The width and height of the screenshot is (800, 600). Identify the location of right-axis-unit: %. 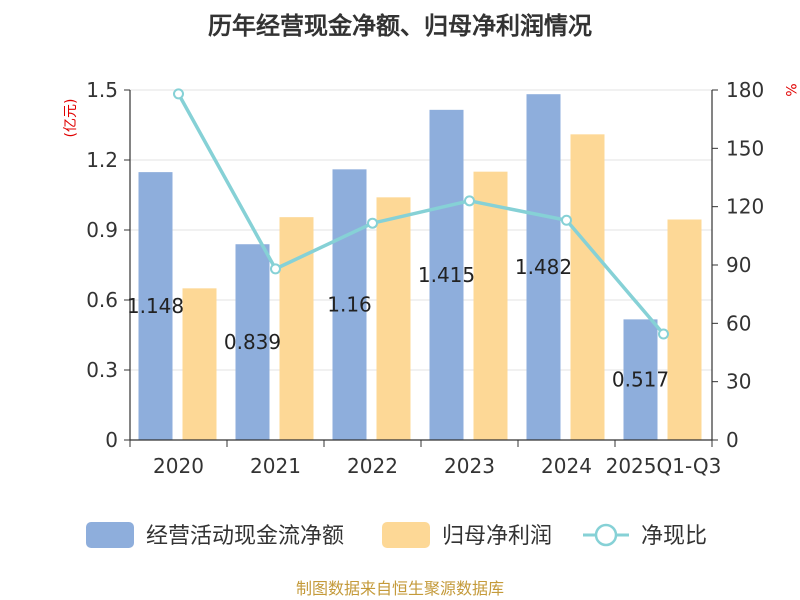
(790, 89).